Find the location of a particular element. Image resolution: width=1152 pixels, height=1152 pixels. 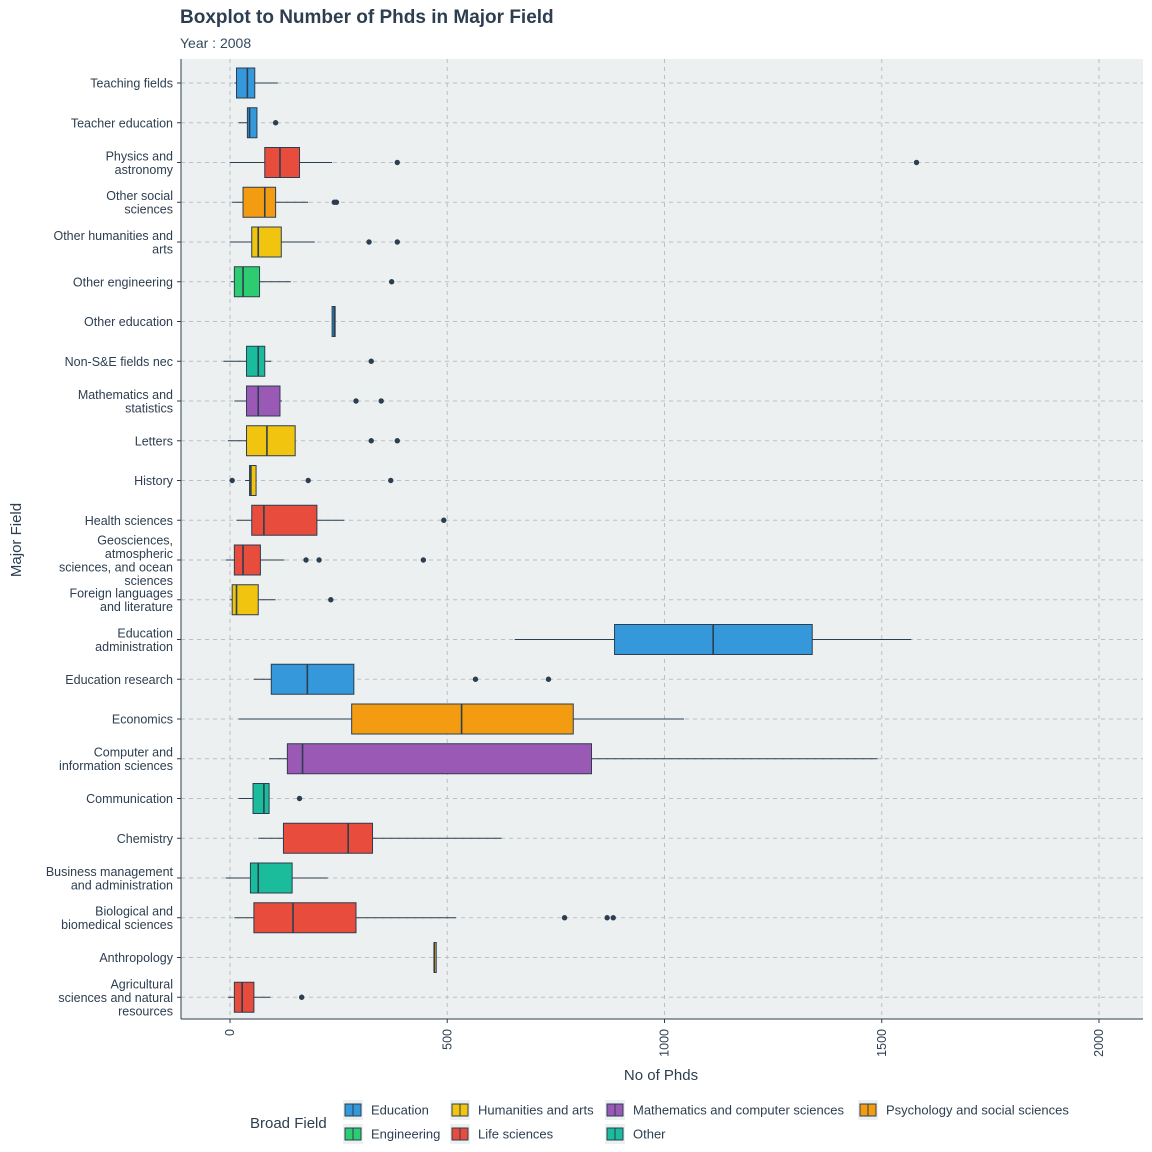

legend-label: Humanities and arts is located at coordinates (536, 1110).